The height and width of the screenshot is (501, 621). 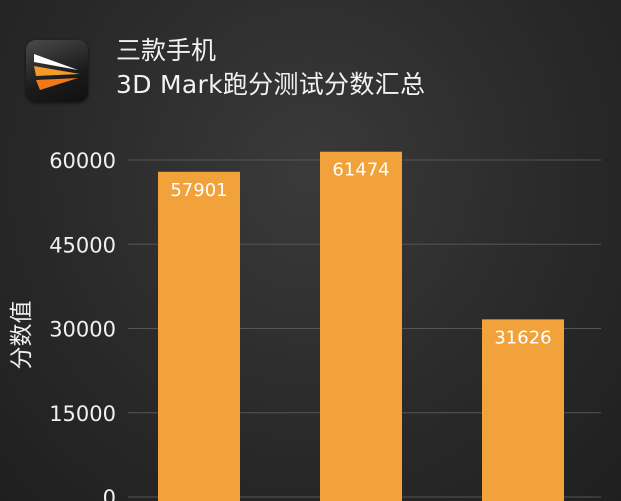 What do you see at coordinates (271, 84) in the screenshot?
I see `chart-title-line2: 3D Mark跑分测试分数汇总` at bounding box center [271, 84].